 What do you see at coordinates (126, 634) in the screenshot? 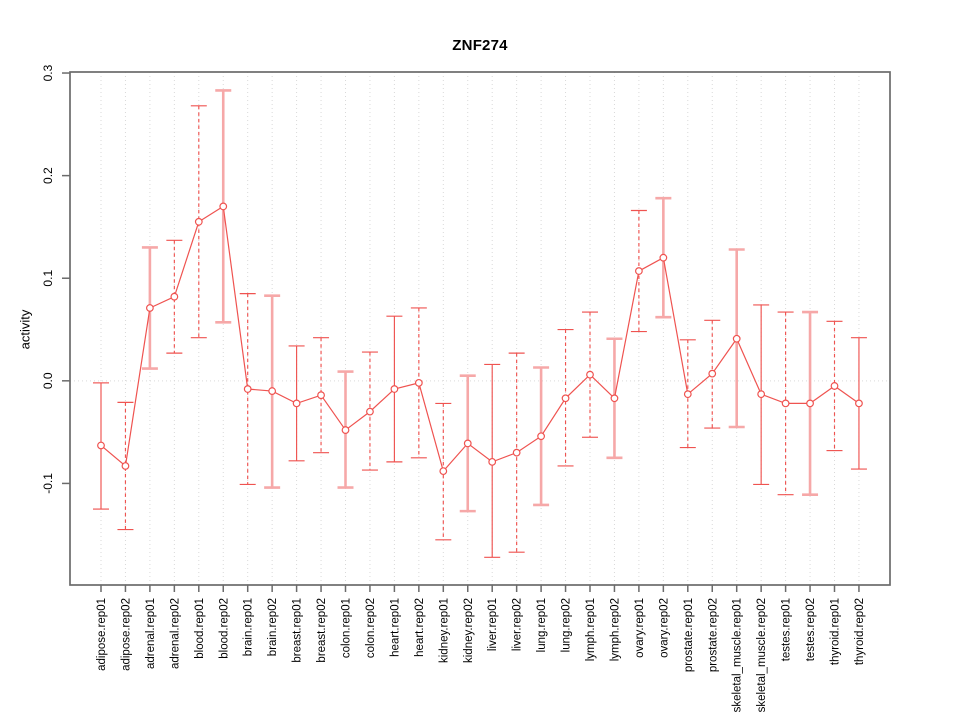
I see `x-tick-label: adipose.rep02` at bounding box center [126, 634].